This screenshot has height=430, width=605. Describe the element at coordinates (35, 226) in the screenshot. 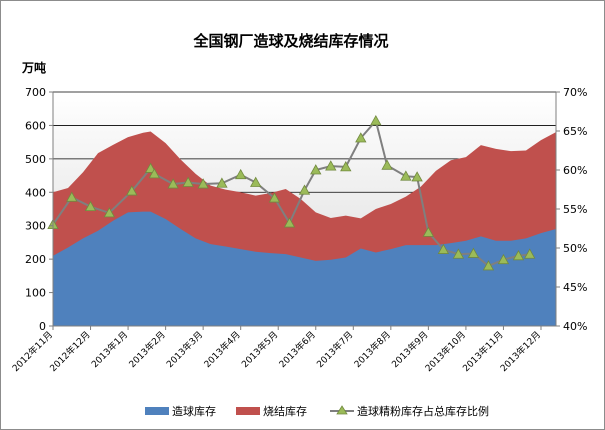

I see `y-tick-label: 300` at that location.